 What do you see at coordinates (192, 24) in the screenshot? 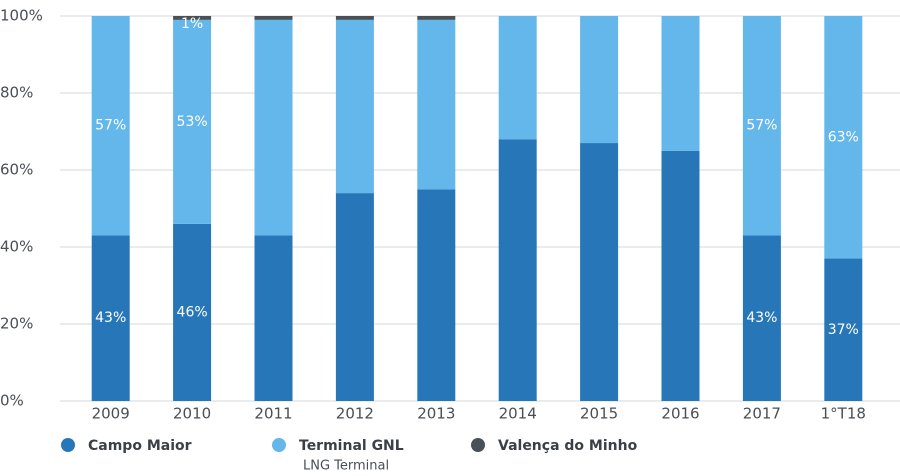
I see `value-label: 1%` at bounding box center [192, 24].